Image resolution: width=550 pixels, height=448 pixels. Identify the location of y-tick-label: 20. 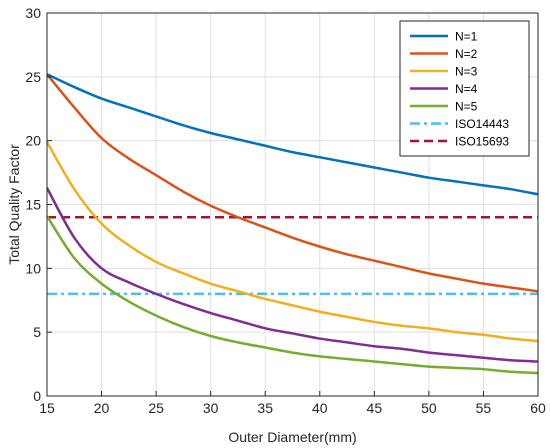
(33, 141).